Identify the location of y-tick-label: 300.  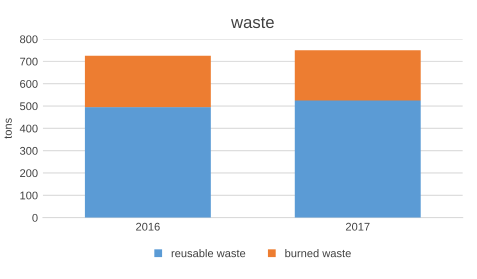
(29, 150).